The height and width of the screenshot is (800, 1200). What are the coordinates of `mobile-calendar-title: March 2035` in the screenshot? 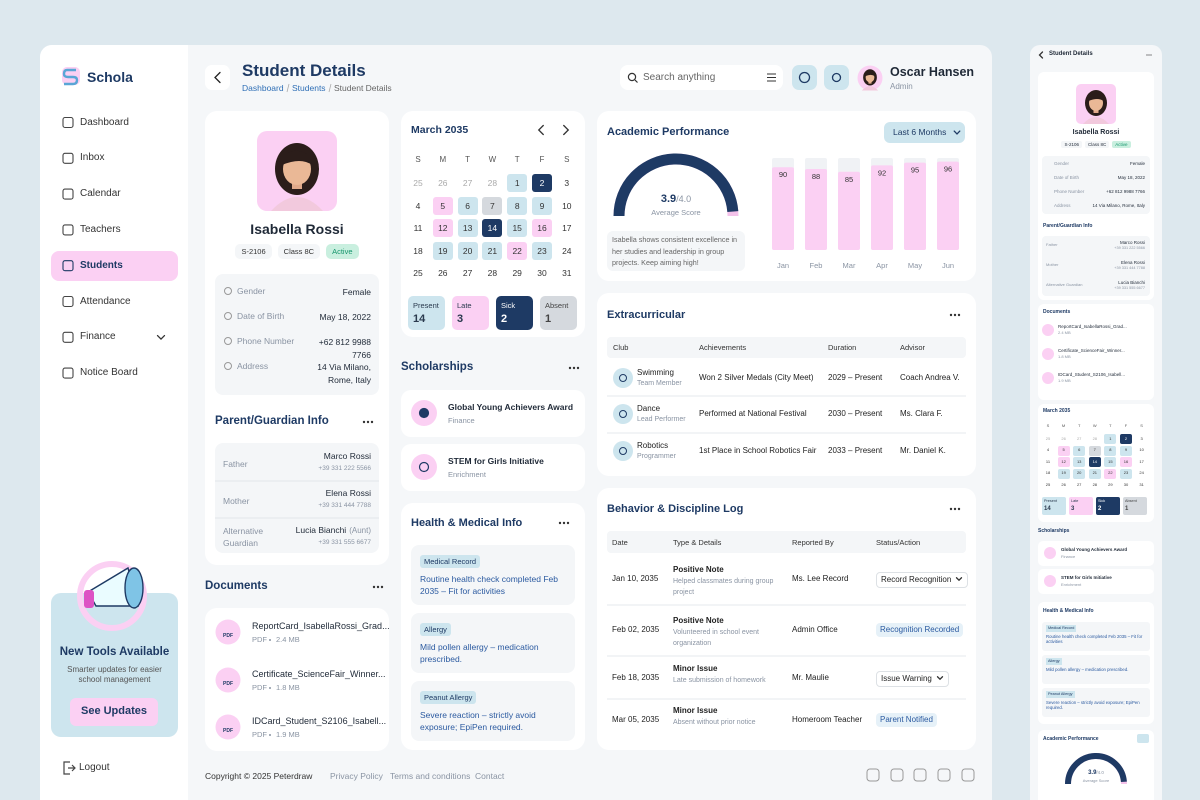 It's located at (1057, 411).